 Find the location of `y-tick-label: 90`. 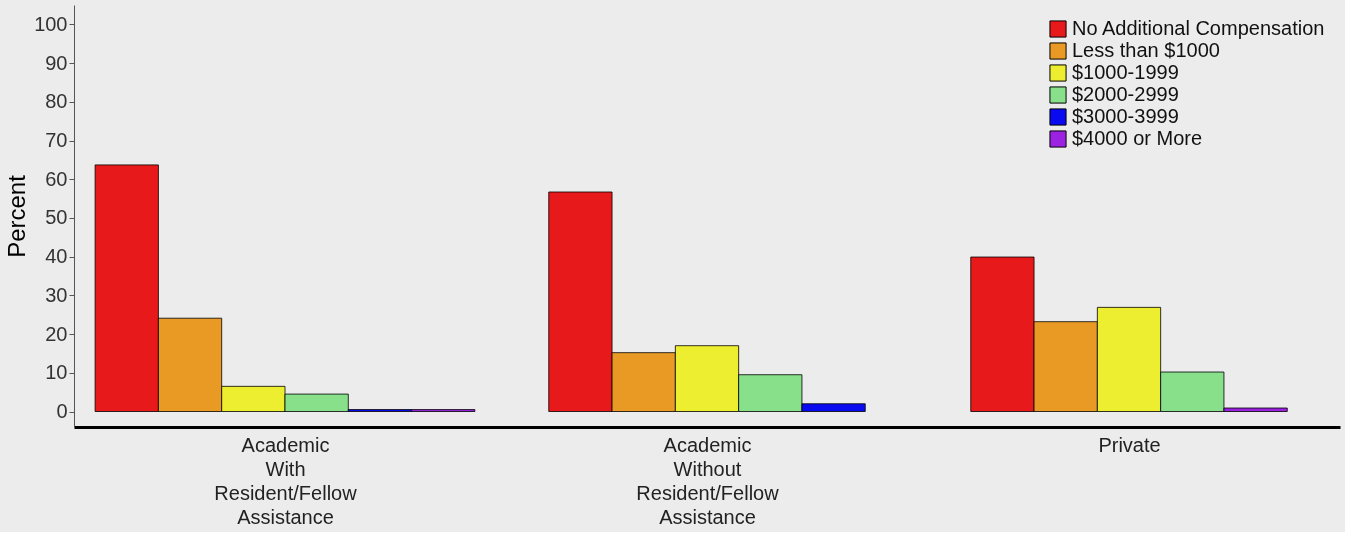

y-tick-label: 90 is located at coordinates (56, 62).